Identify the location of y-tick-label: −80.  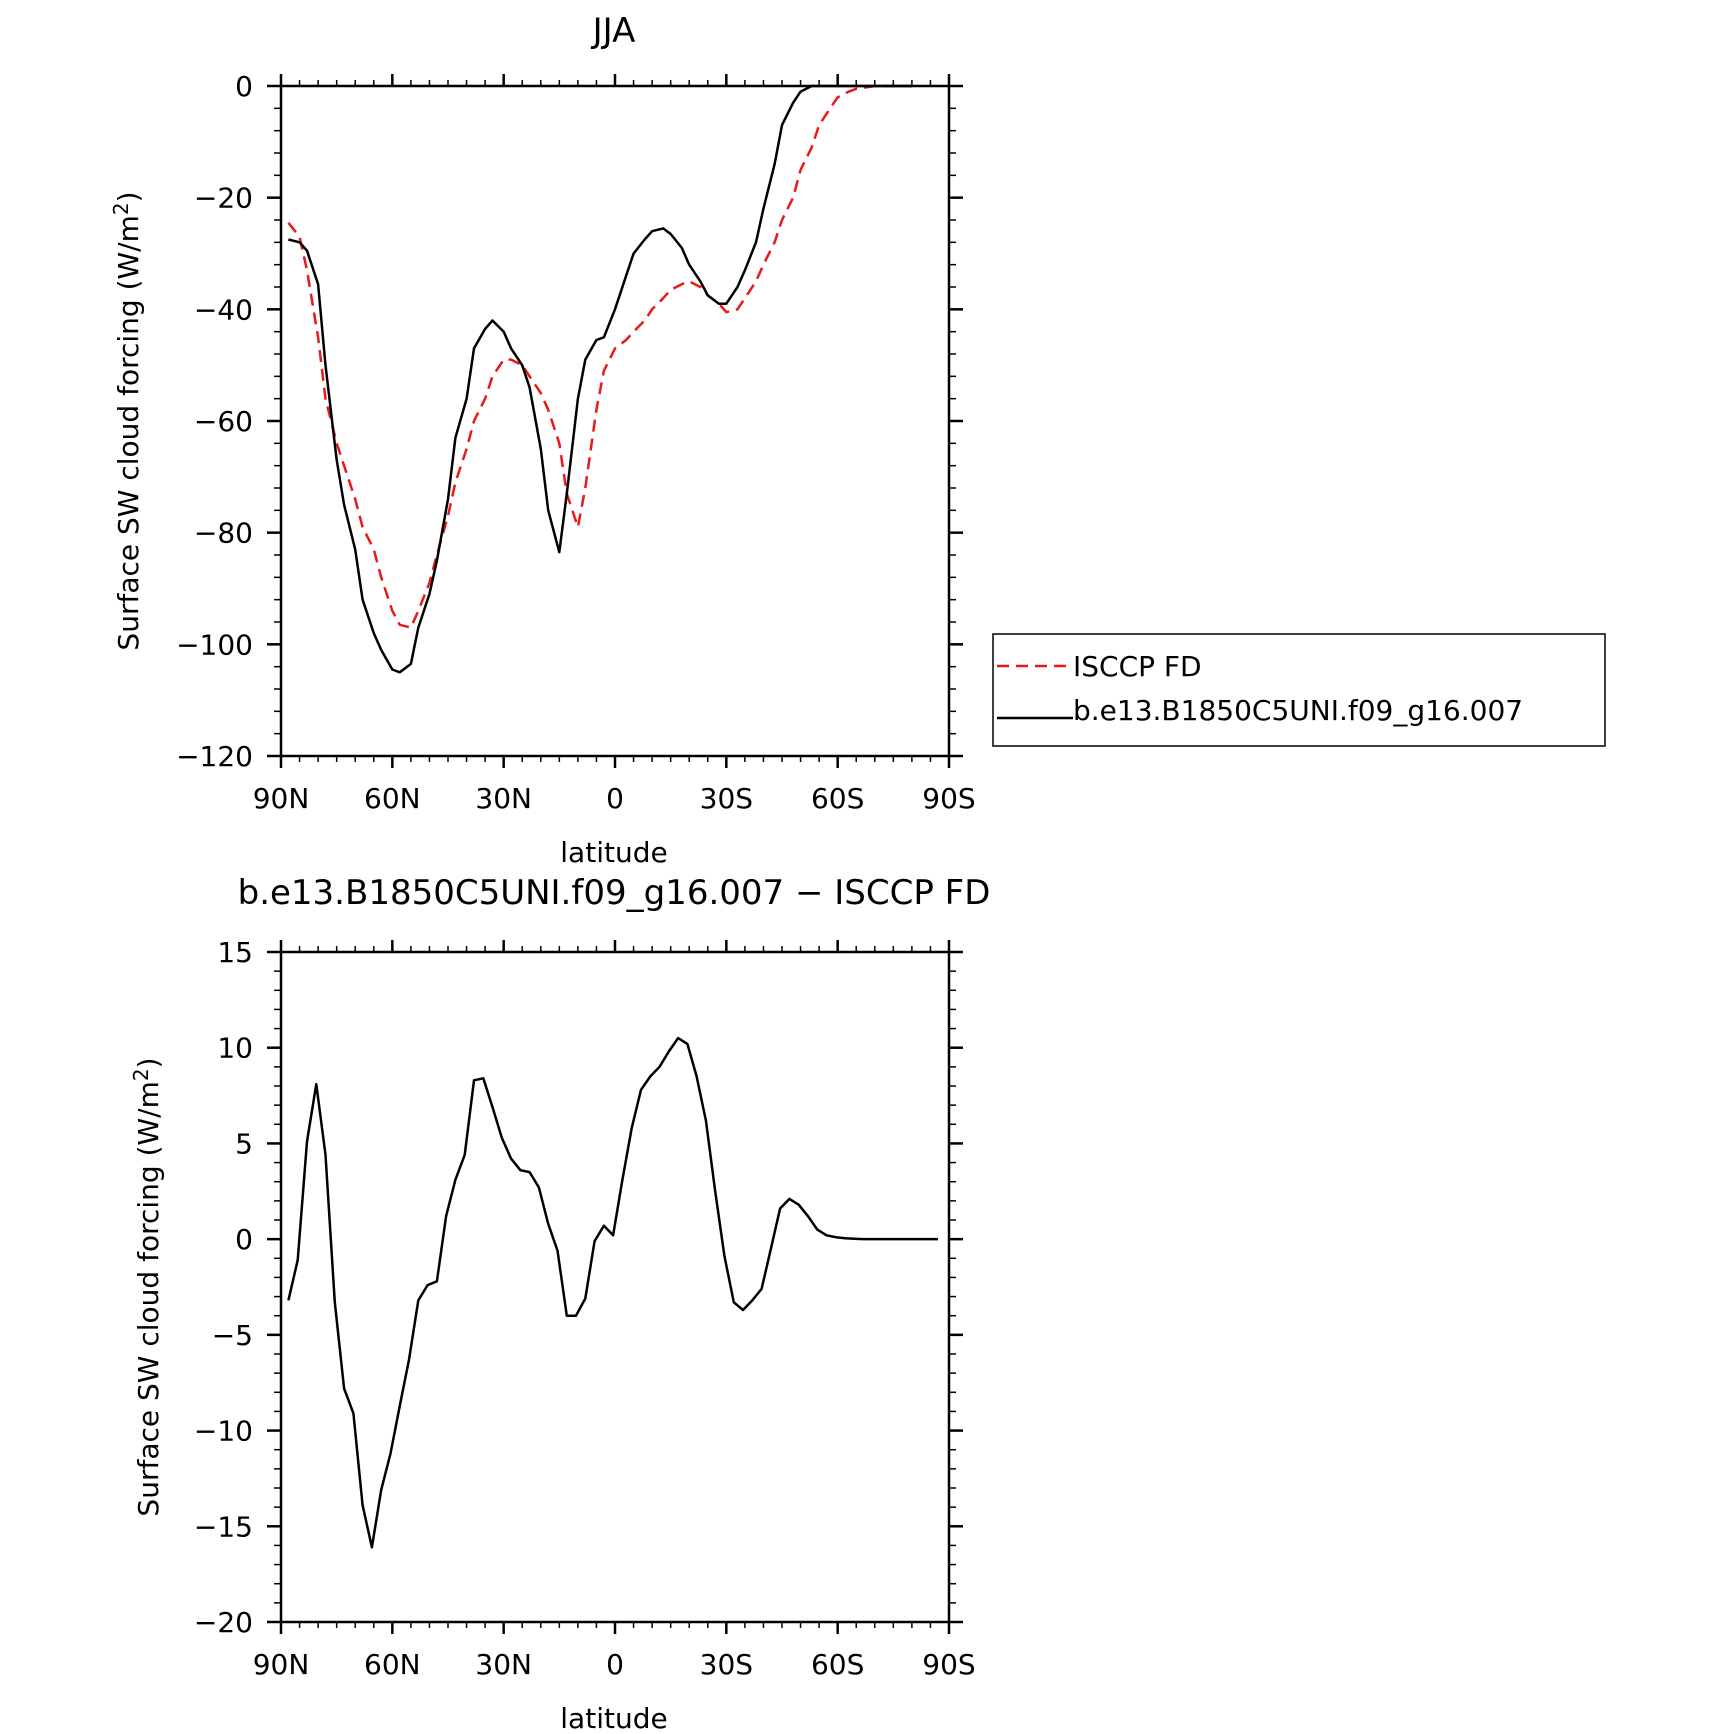
(223, 533).